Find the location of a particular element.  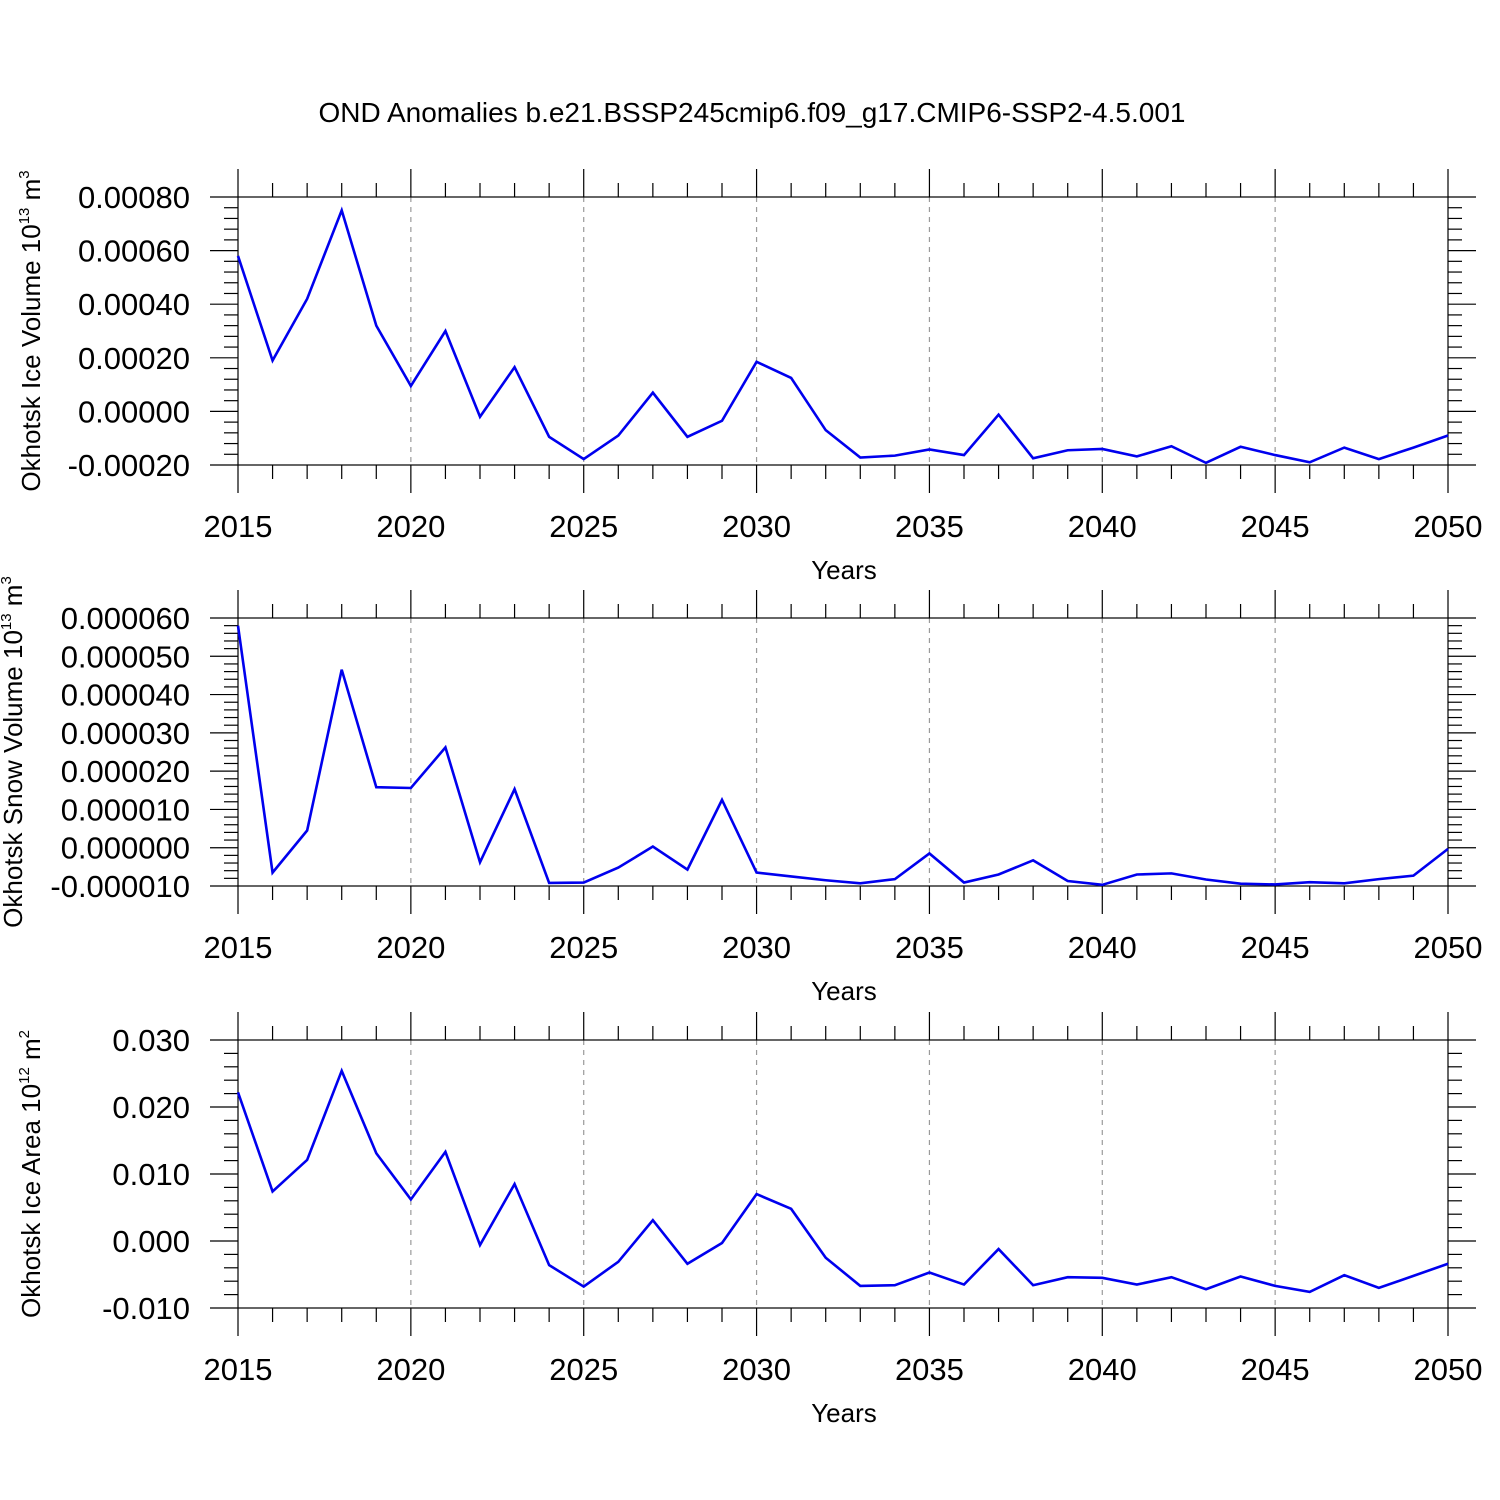

y-tick-label: 0.000 is located at coordinates (151, 1241).